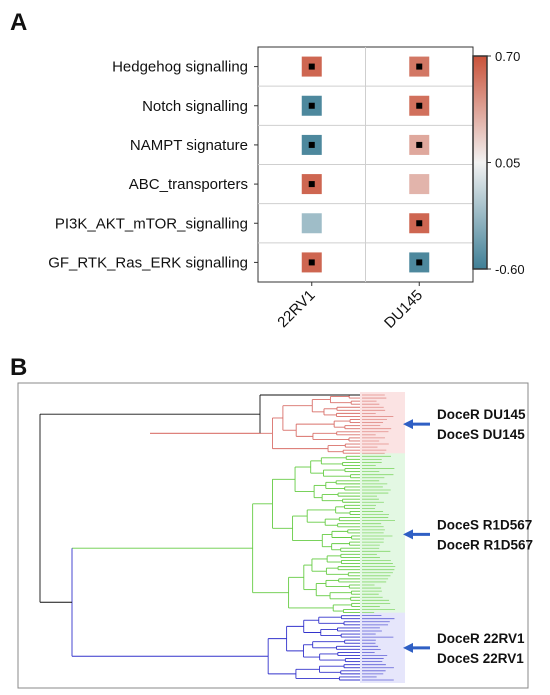 The width and height of the screenshot is (550, 695). Describe the element at coordinates (507, 56) in the screenshot. I see `colorbar-tick-label: 0.70` at that location.